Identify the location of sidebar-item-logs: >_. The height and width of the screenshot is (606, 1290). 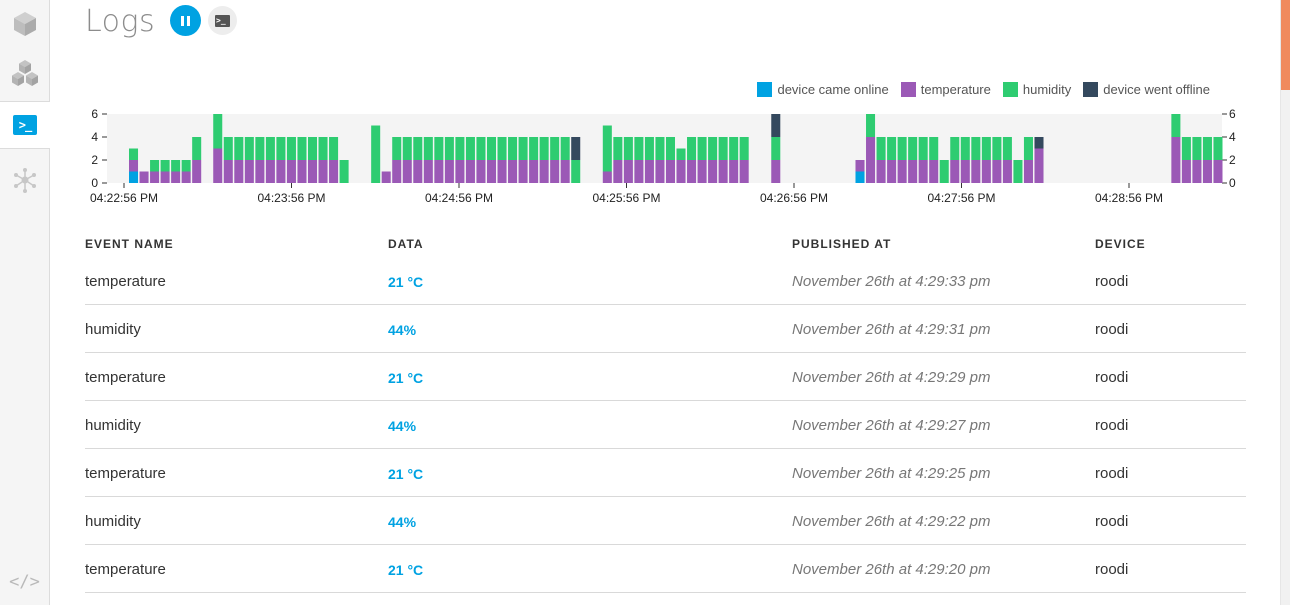
(25, 125).